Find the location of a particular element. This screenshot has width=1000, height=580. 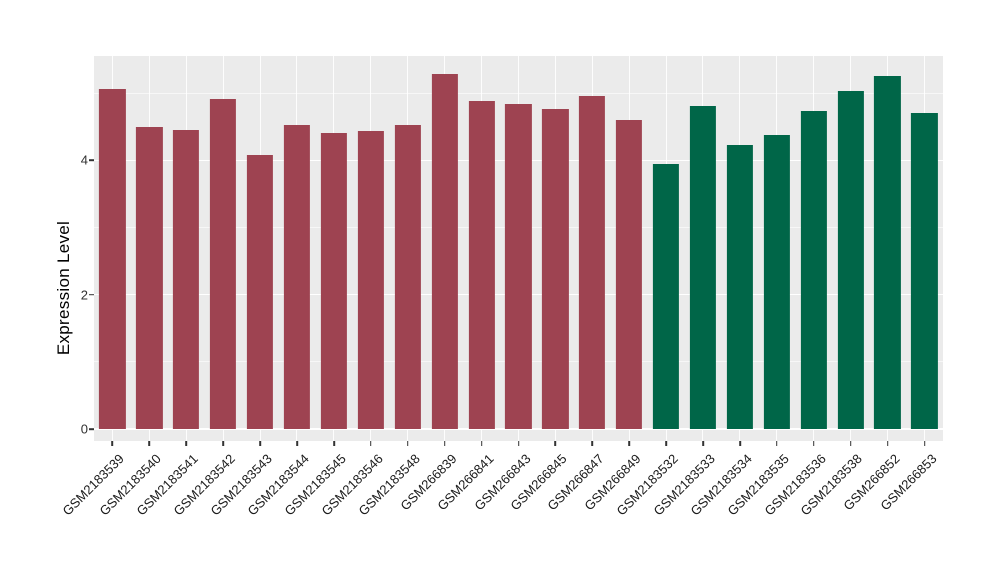

x-tick-mark-GSM266839 is located at coordinates (444, 443).